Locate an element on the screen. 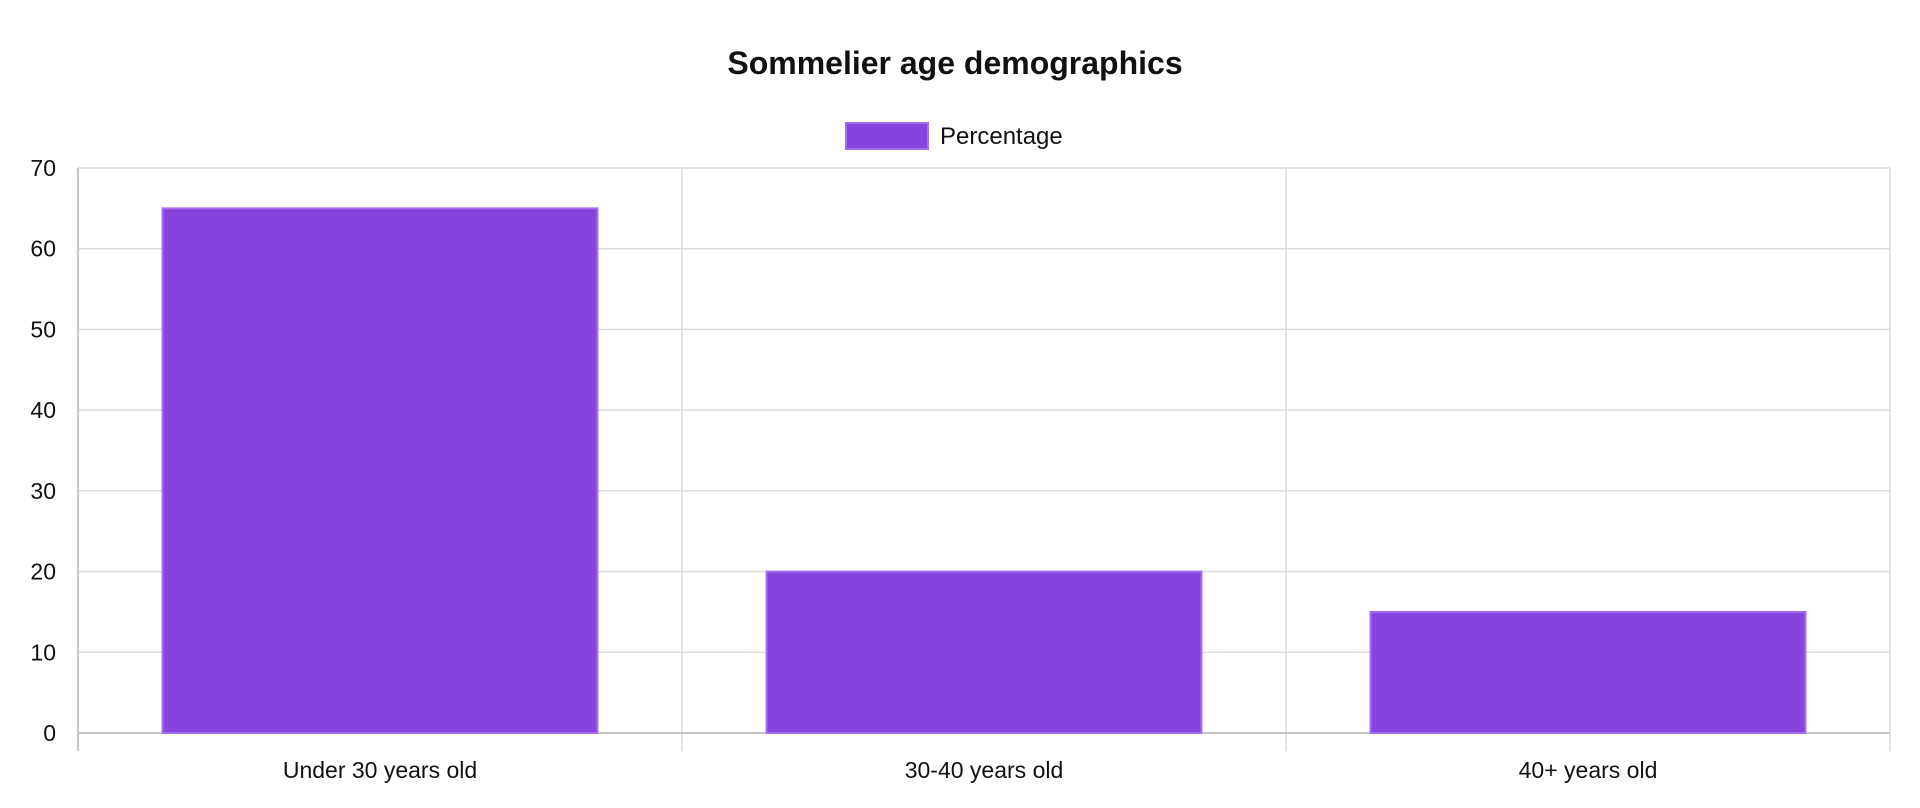 This screenshot has width=1920, height=808. y-tick-label: 10 is located at coordinates (43, 652).